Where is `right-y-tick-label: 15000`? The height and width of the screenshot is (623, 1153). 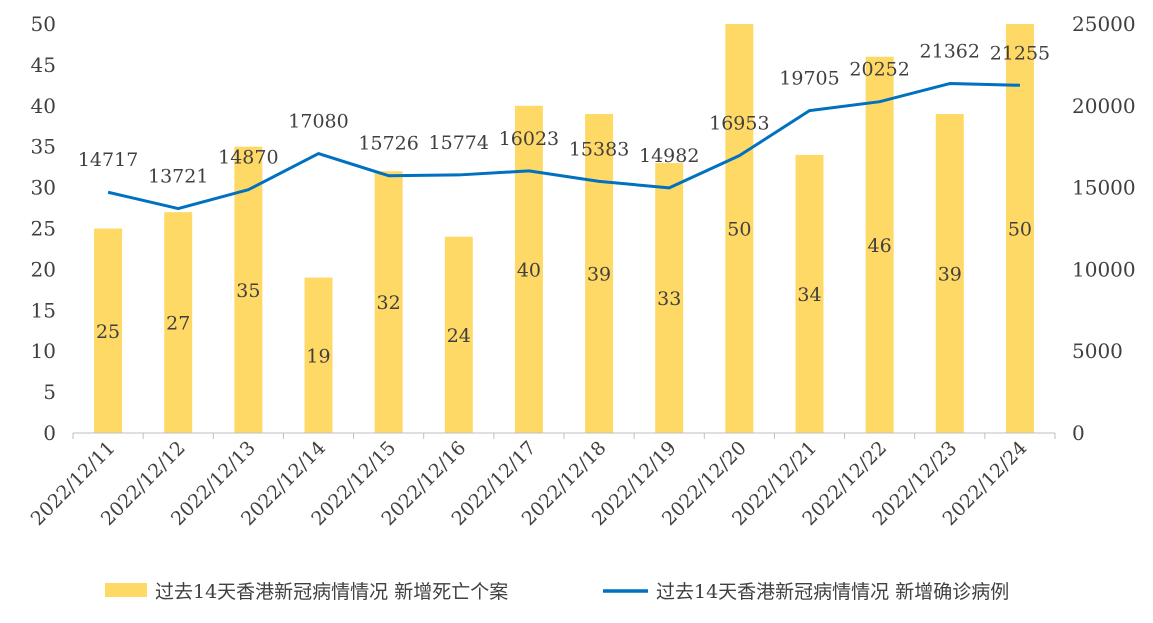 right-y-tick-label: 15000 is located at coordinates (1104, 188).